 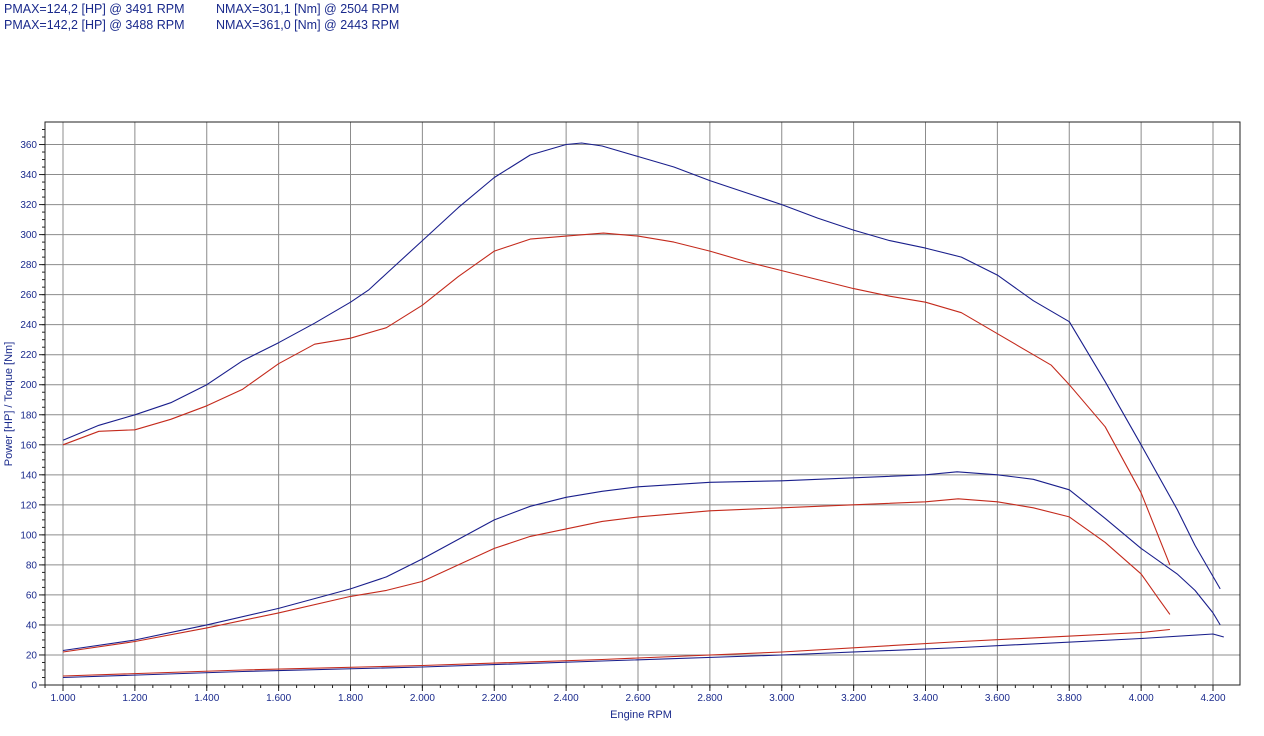 What do you see at coordinates (1141, 698) in the screenshot?
I see `x-tick-label: 4.000` at bounding box center [1141, 698].